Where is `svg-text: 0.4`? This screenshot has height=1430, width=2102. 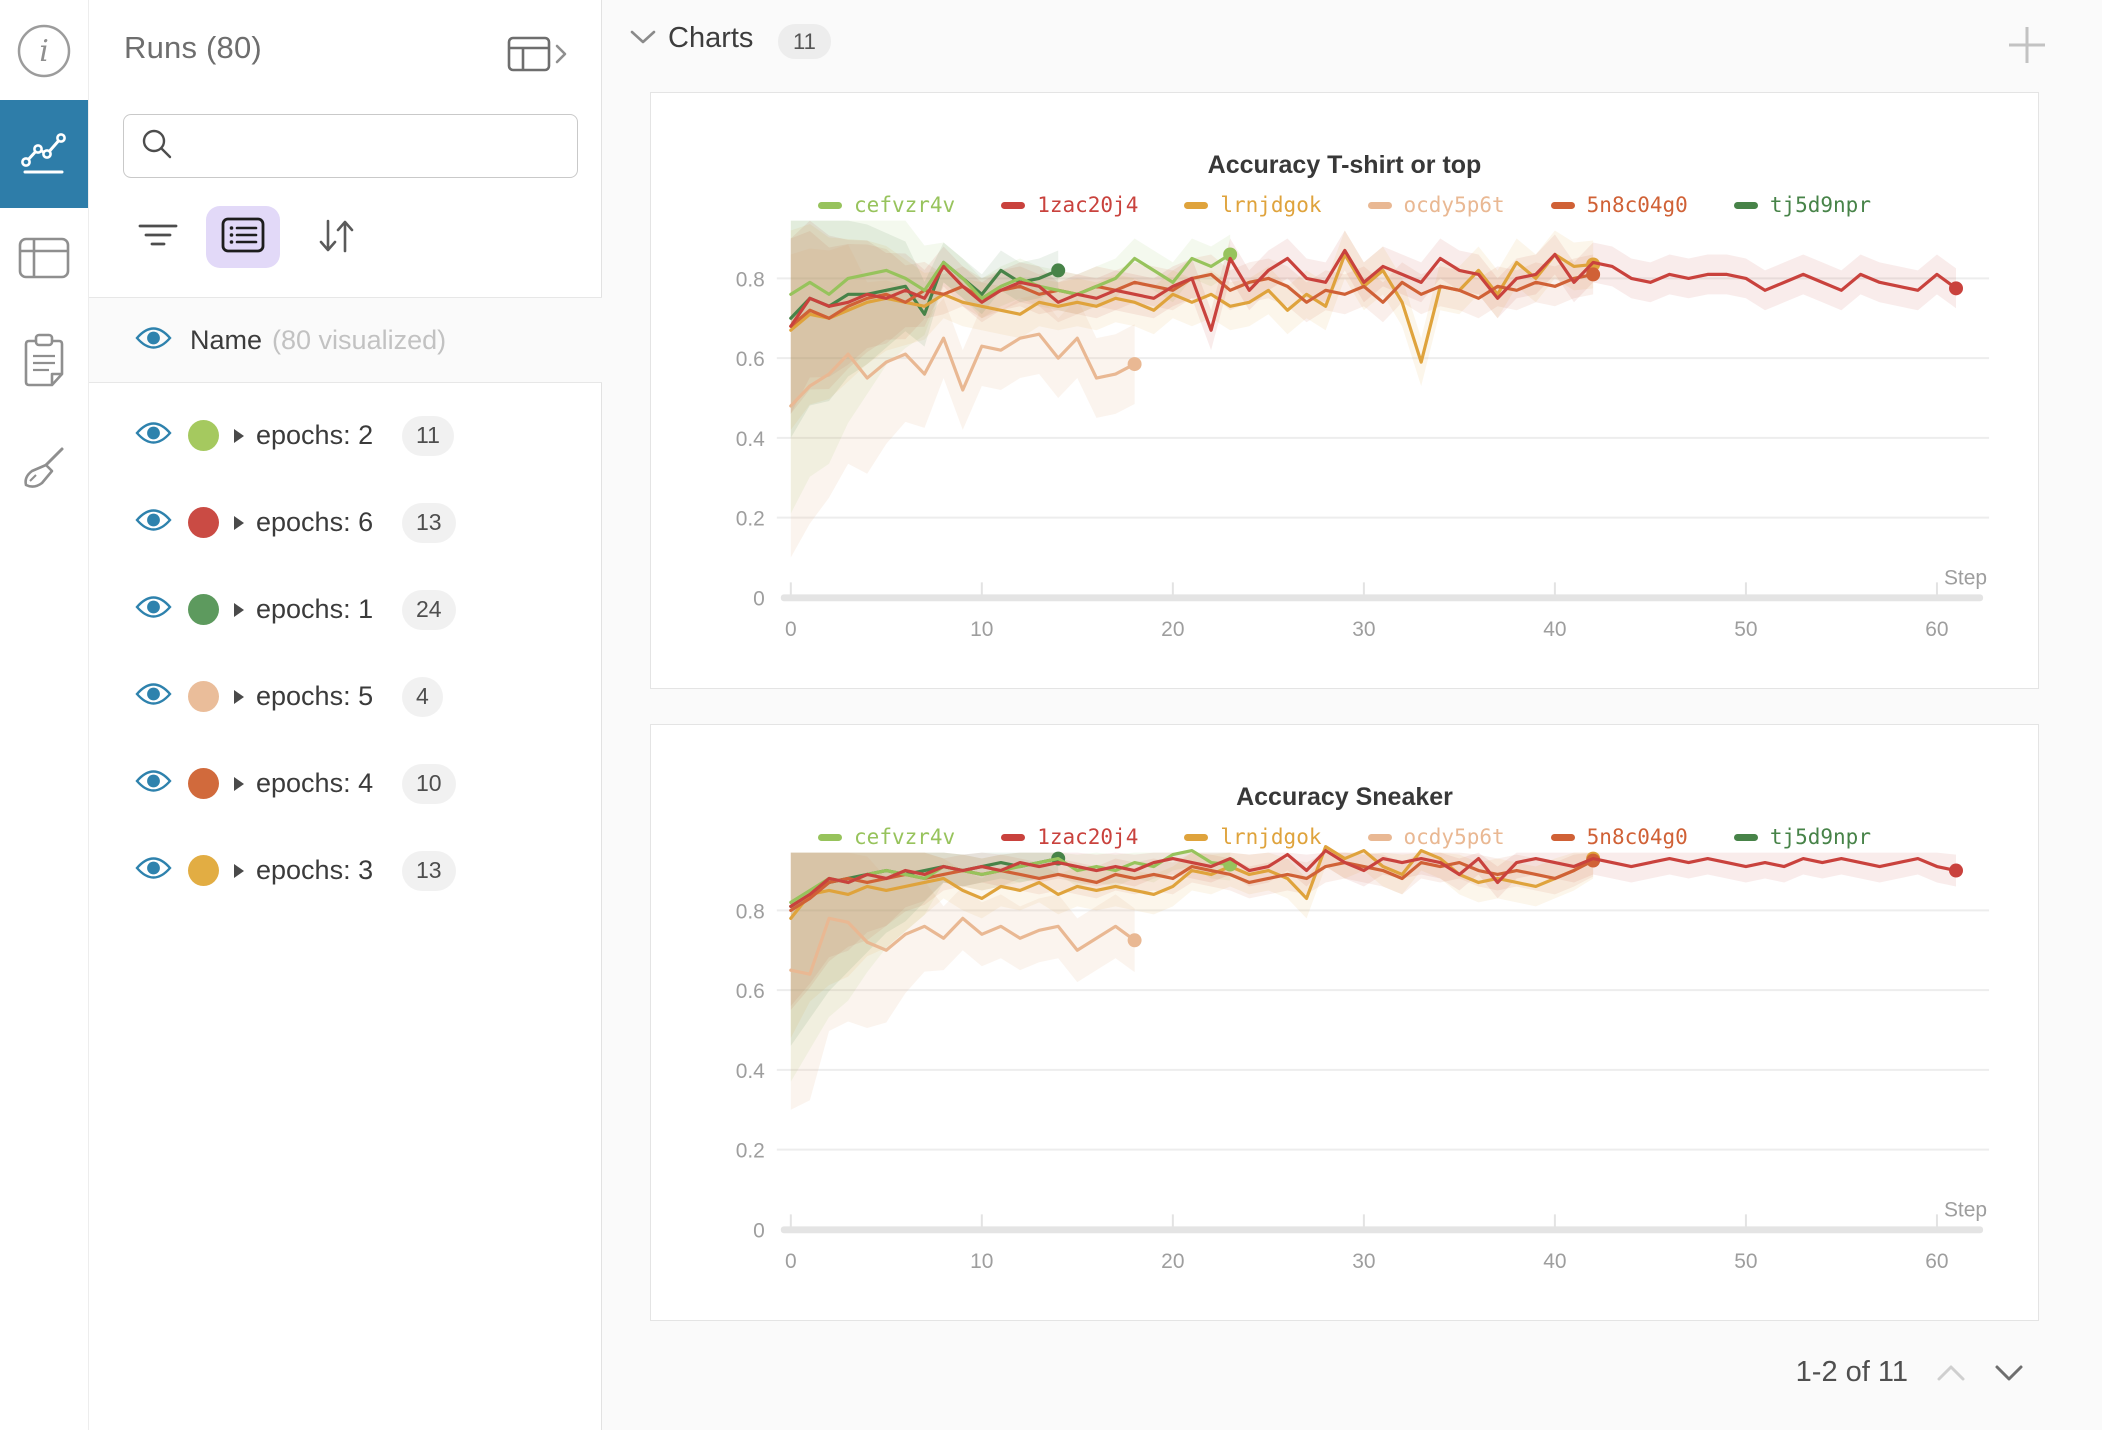 svg-text: 0.4 is located at coordinates (750, 1071).